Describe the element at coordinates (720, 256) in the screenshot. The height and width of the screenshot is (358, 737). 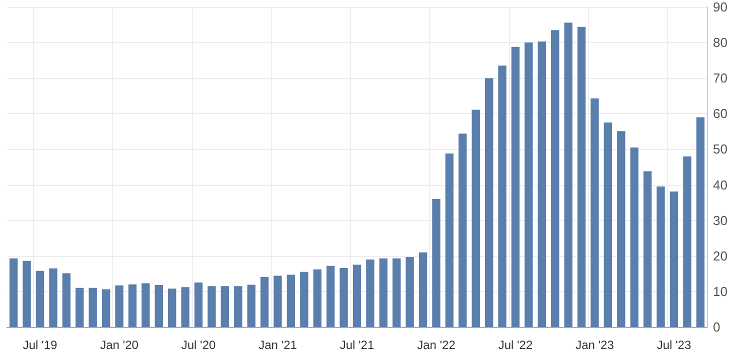
I see `y-tick-label: 20` at that location.